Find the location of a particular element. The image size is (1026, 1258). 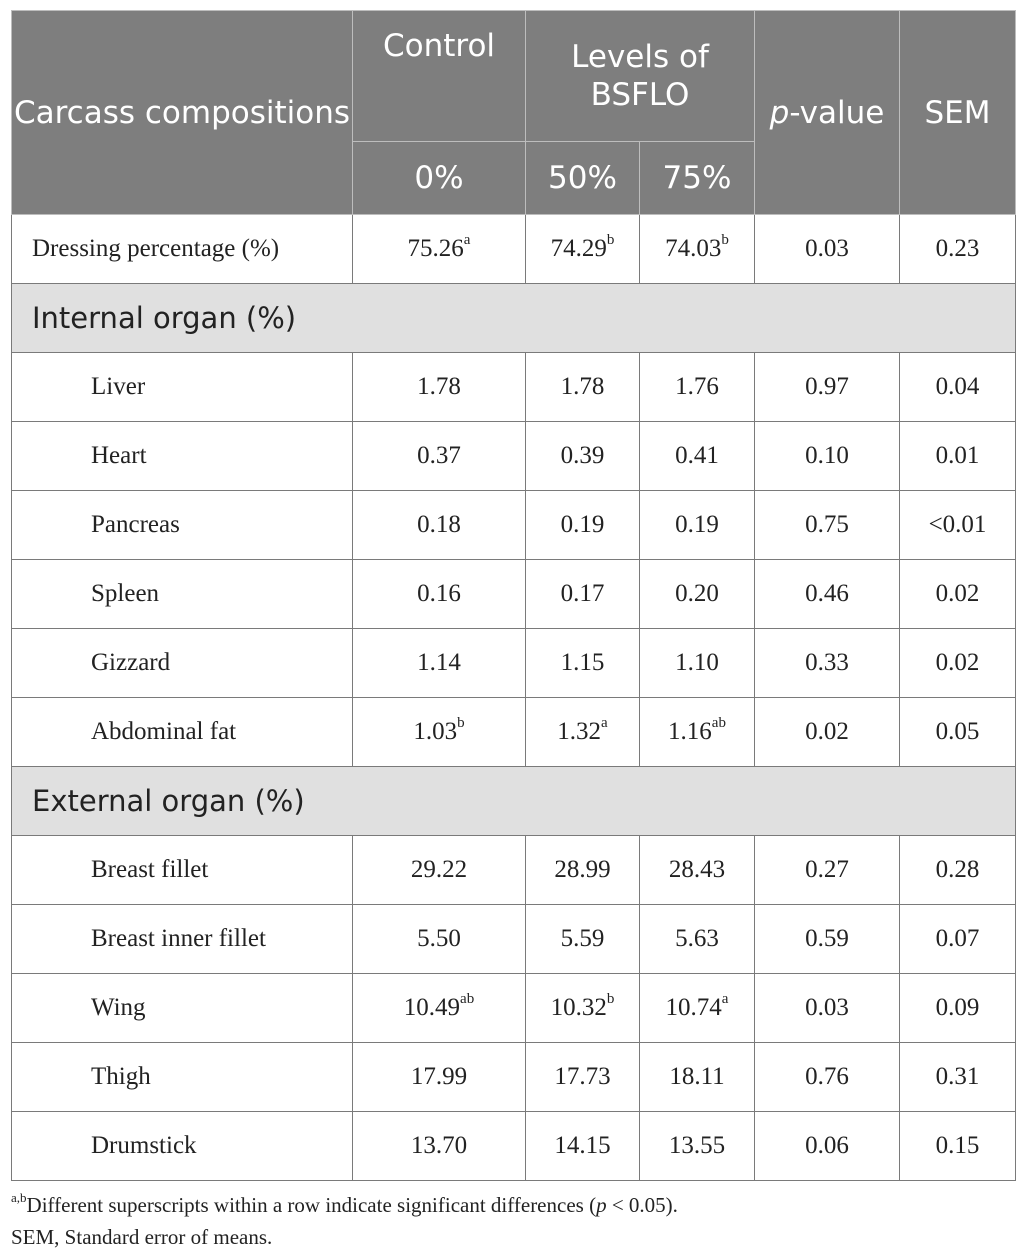

cell-sem: 0.01 is located at coordinates (957, 456).